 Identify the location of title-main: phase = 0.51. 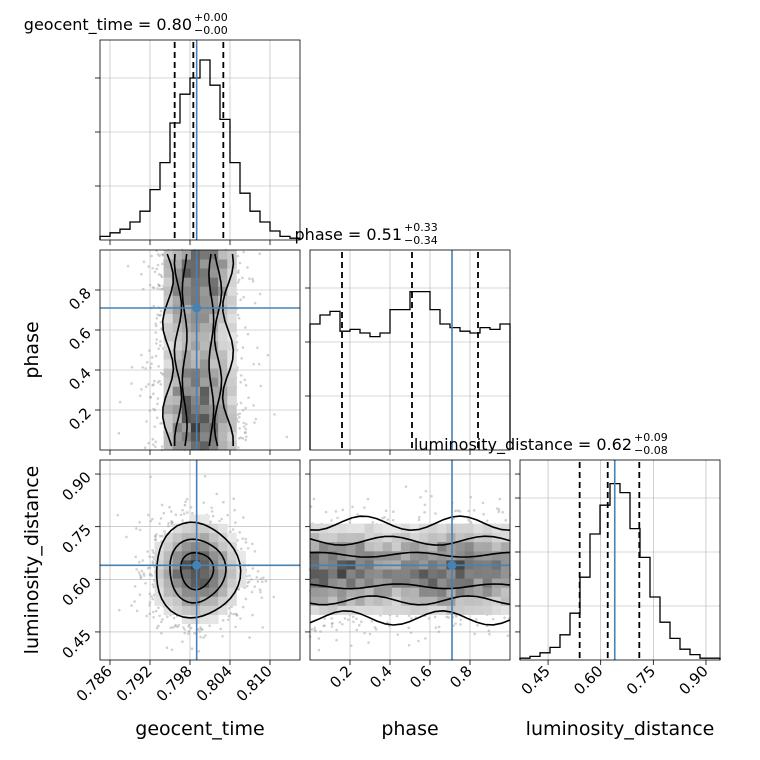
(348, 234).